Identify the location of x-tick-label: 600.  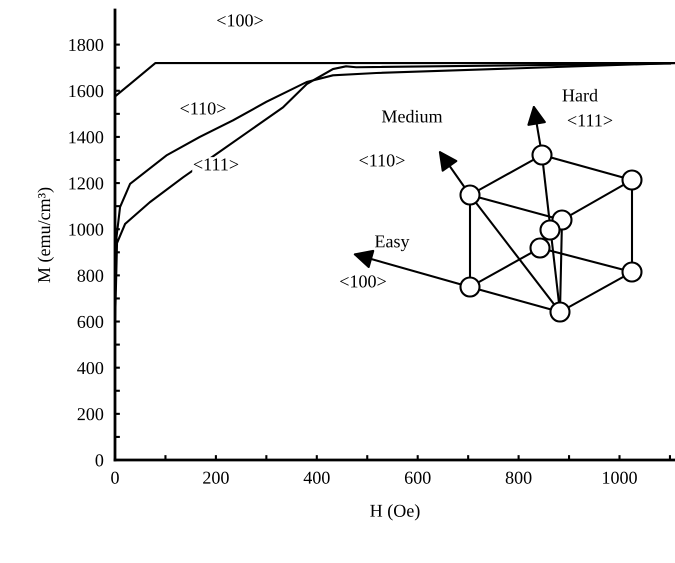
(417, 478).